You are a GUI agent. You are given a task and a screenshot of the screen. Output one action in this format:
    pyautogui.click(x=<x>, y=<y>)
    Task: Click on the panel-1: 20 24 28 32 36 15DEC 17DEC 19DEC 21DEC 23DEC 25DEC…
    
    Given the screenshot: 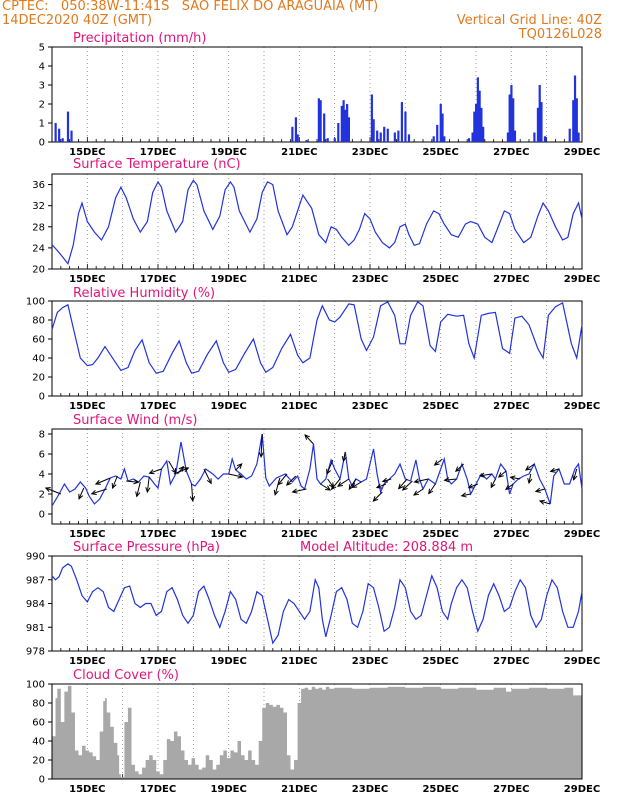 What is the action you would take?
    pyautogui.click(x=316, y=221)
    